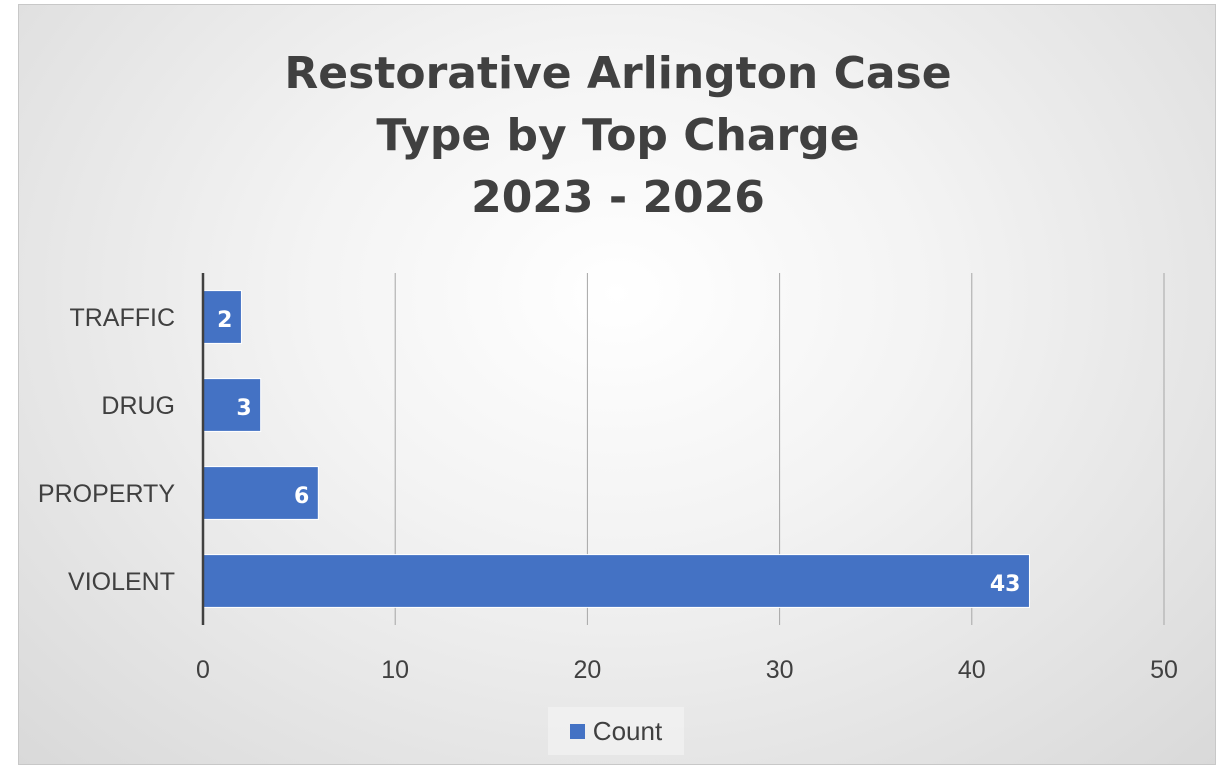 This screenshot has width=1220, height=769. Describe the element at coordinates (243, 408) in the screenshot. I see `data-label-drug: 3` at that location.